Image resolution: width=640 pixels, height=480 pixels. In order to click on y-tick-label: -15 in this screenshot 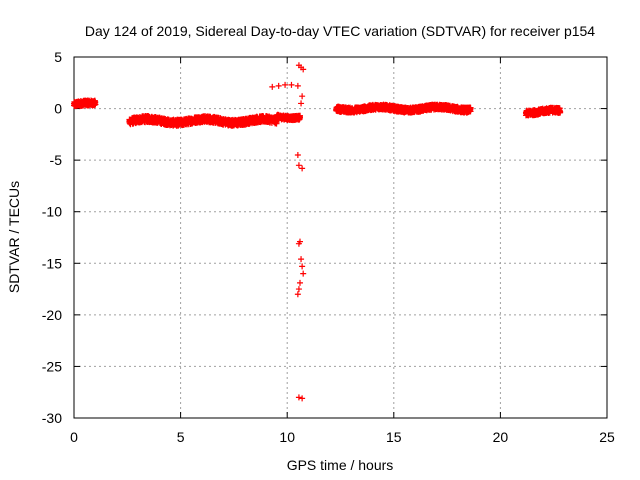, I will do `click(52, 263)`.